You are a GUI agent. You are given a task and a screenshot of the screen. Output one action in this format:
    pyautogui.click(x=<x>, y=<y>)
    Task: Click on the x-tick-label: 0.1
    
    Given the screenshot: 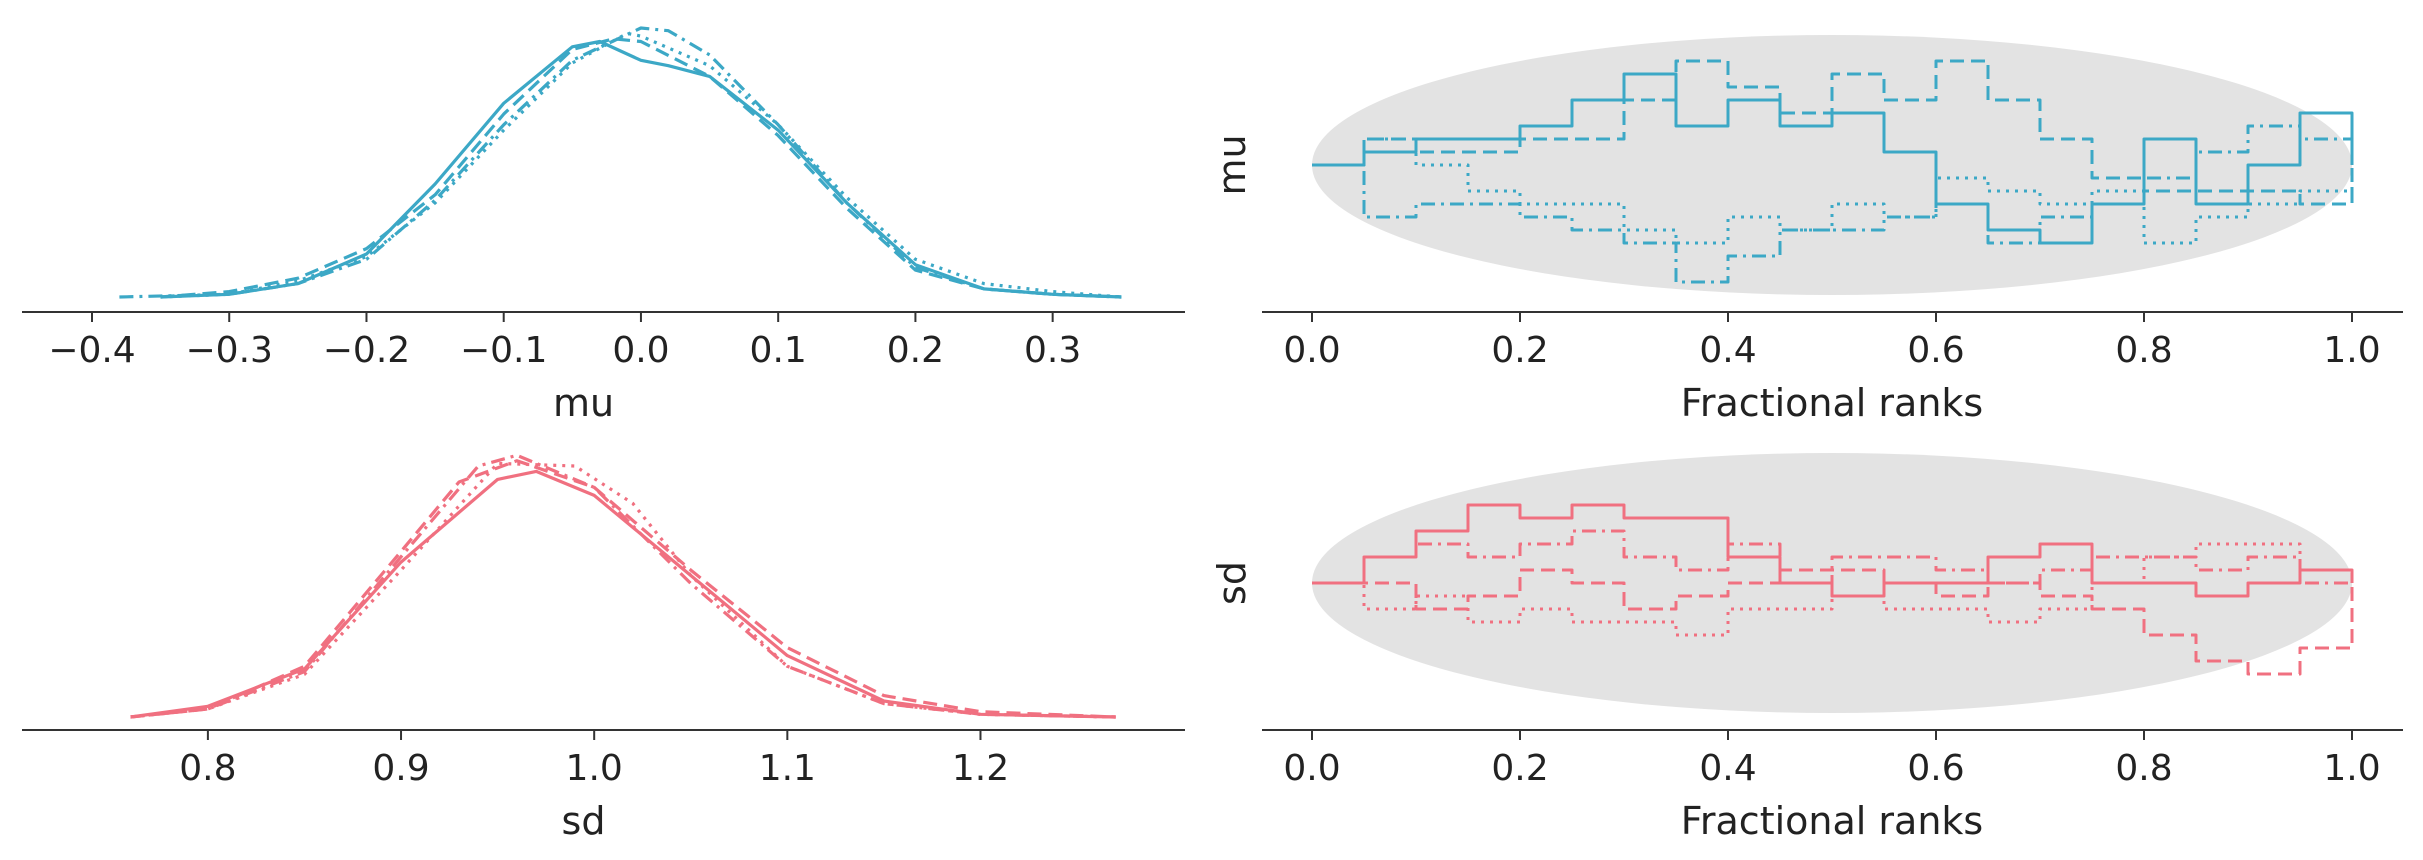 What is the action you would take?
    pyautogui.click(x=778, y=350)
    